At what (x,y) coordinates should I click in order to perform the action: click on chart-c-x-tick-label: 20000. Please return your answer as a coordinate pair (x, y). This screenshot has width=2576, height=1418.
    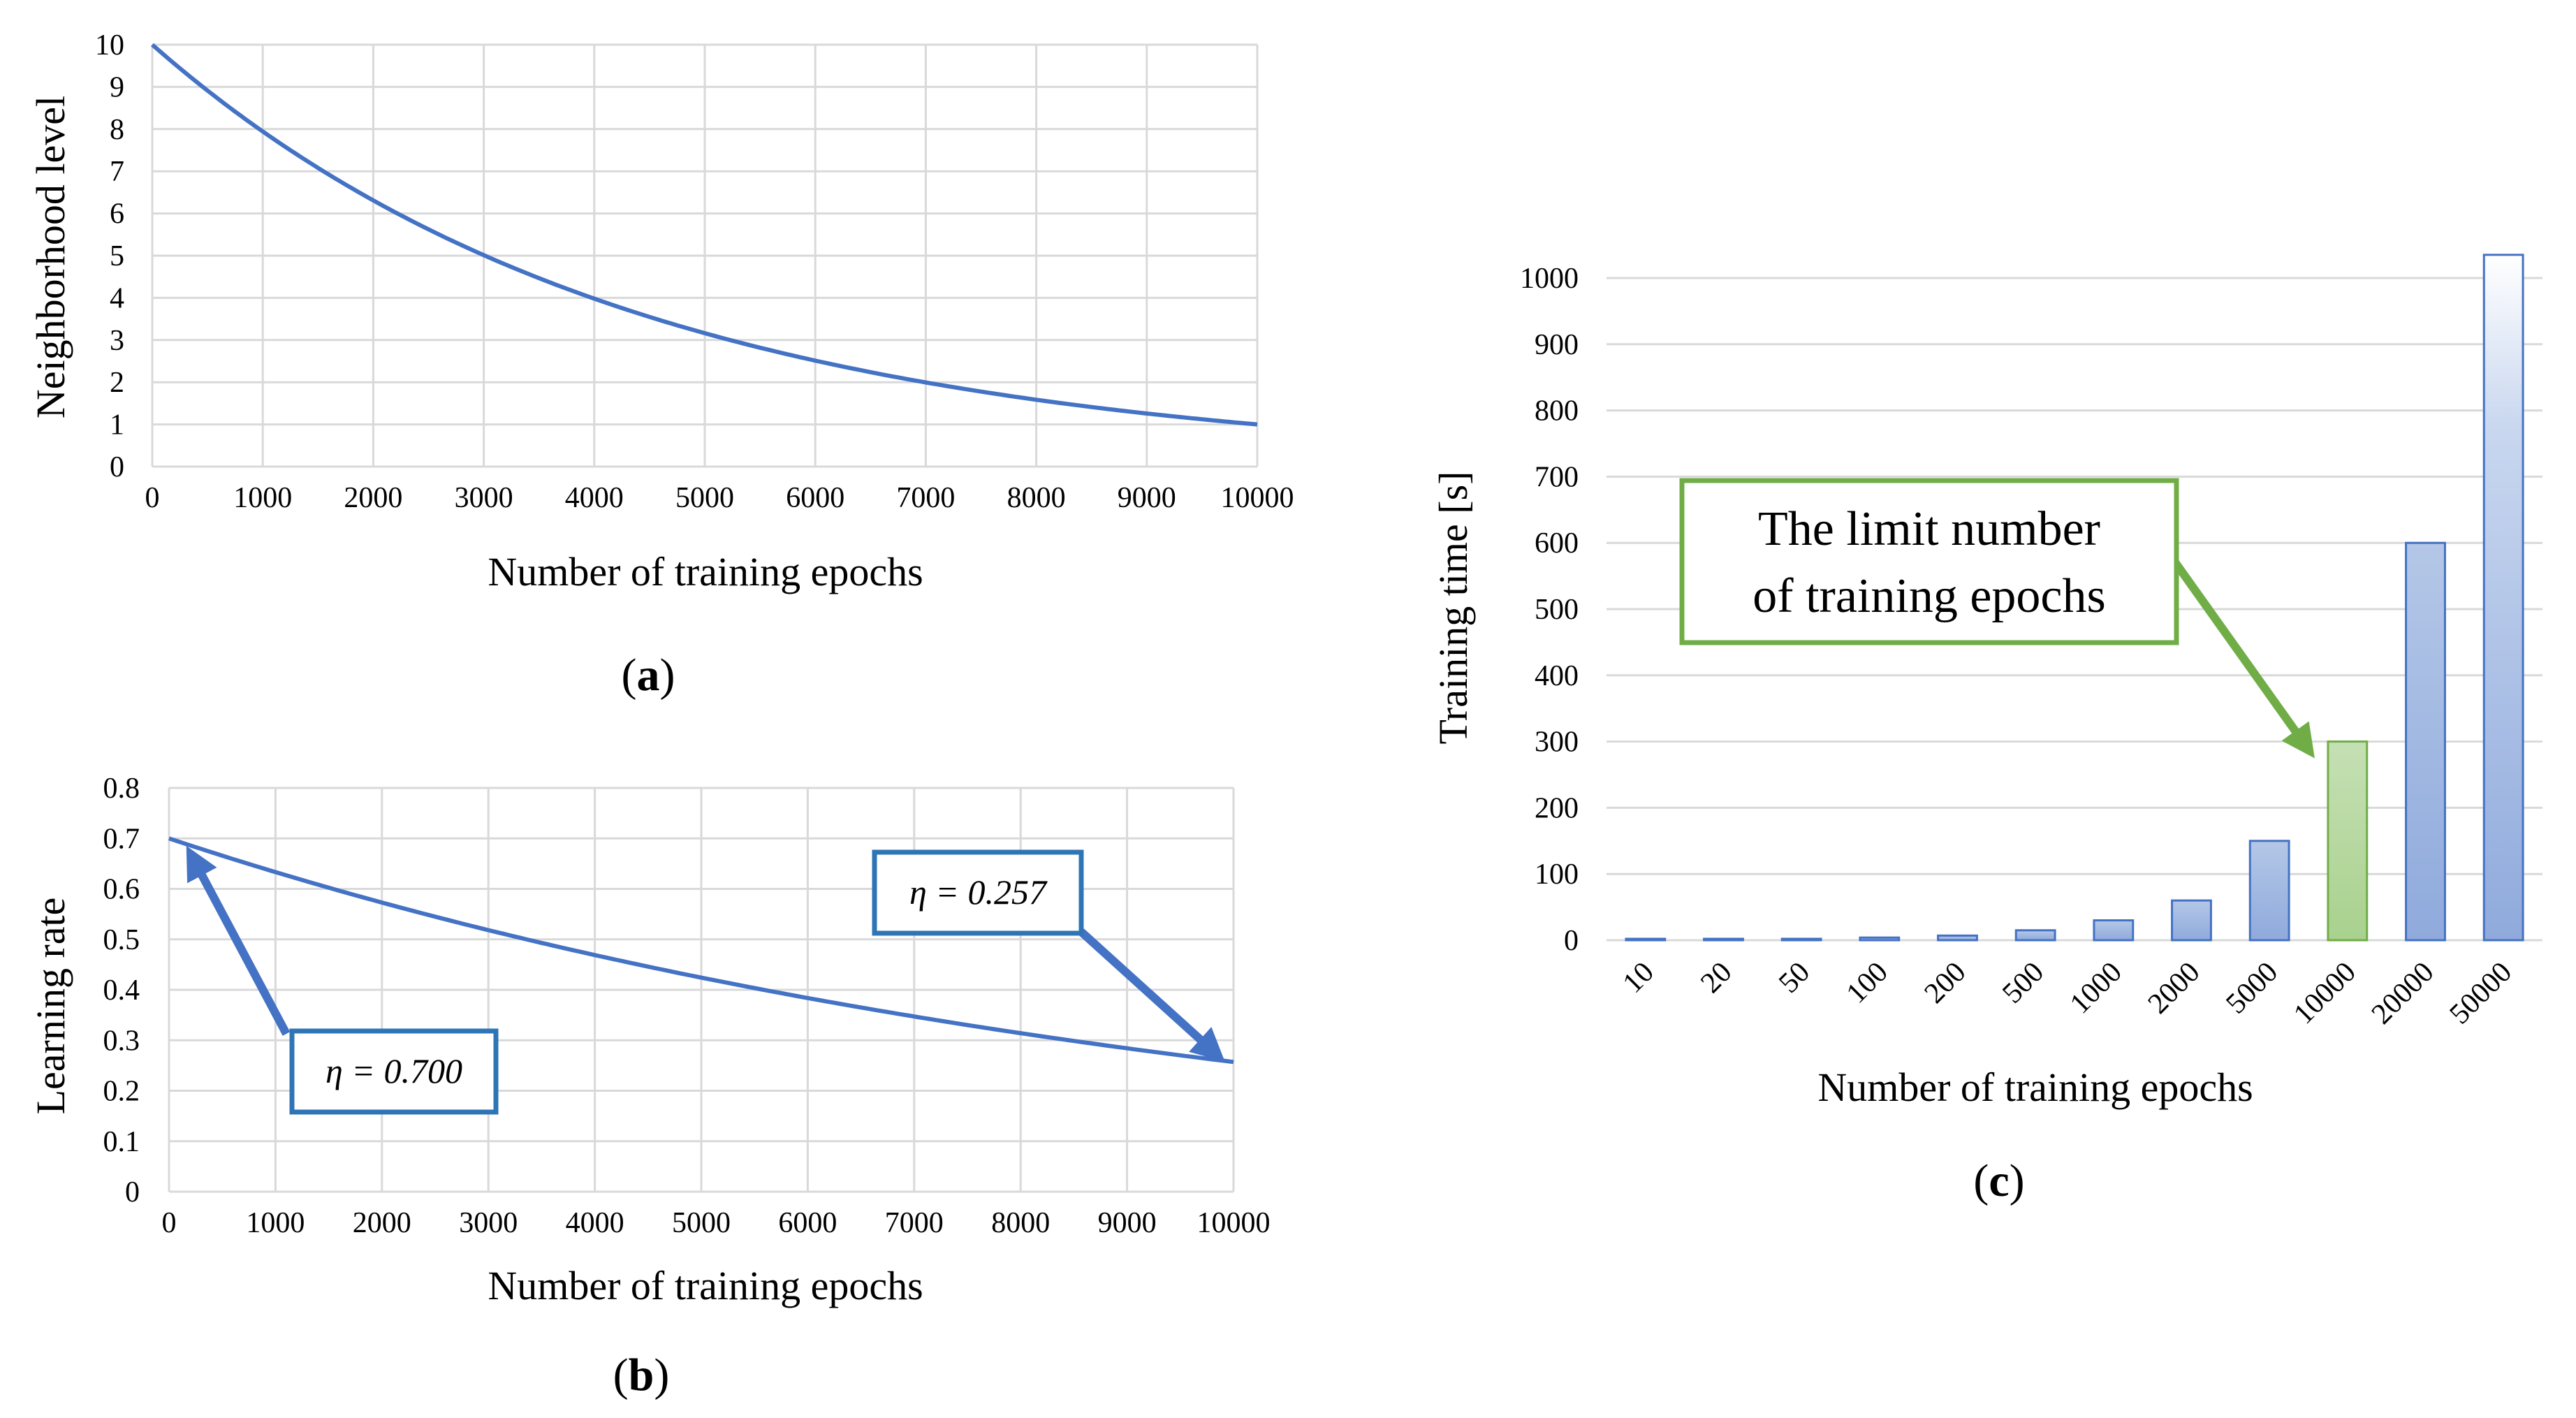
    Looking at the image, I should click on (2403, 993).